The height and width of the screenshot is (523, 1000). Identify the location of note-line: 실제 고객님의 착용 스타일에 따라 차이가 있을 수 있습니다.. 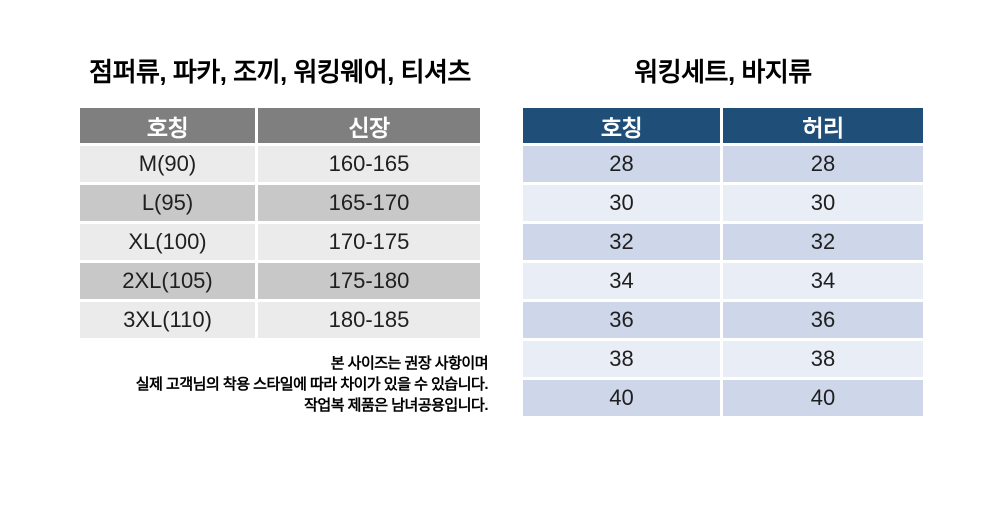
(312, 384).